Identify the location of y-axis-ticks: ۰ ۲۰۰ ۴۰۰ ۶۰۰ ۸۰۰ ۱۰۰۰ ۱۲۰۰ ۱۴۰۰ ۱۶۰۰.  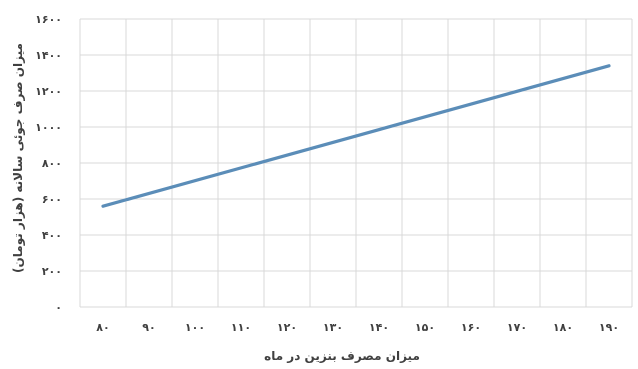
(48, 163).